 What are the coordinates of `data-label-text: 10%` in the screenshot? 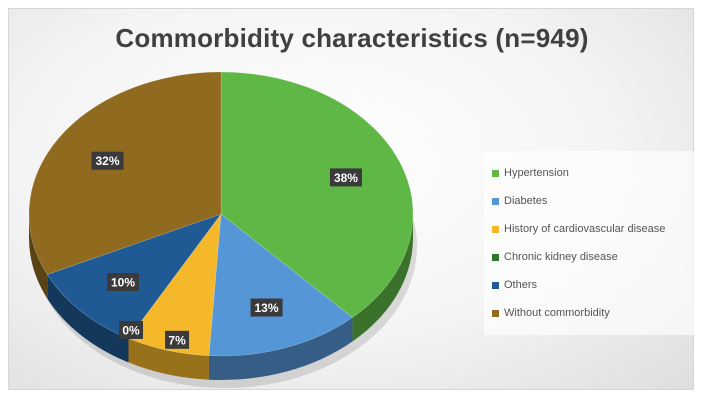 It's located at (123, 283).